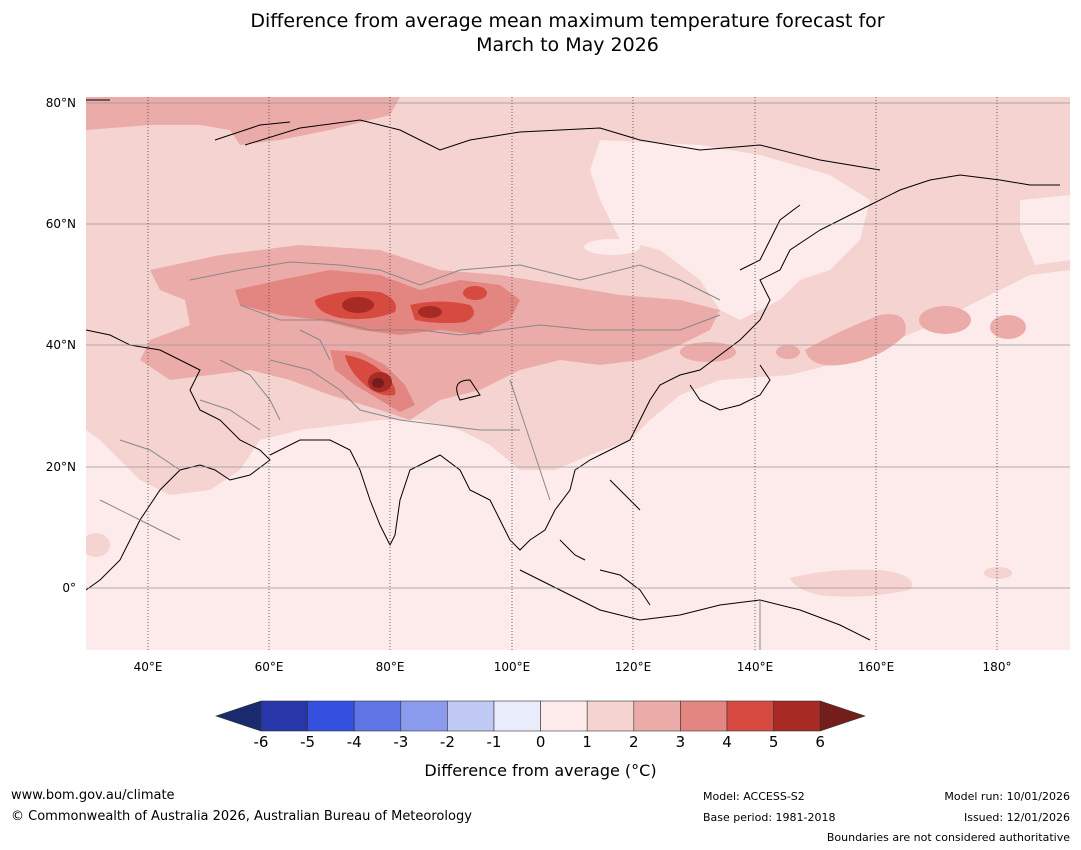 The image size is (1081, 850). Describe the element at coordinates (876, 667) in the screenshot. I see `lon-label-160e: 160°E` at that location.